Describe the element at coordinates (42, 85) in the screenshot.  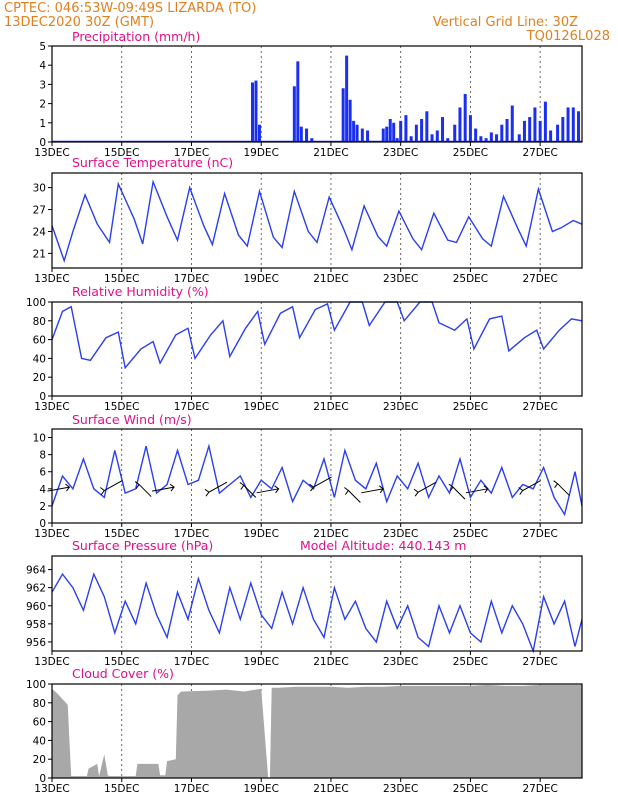
I see `y-tick-label: 3` at that location.